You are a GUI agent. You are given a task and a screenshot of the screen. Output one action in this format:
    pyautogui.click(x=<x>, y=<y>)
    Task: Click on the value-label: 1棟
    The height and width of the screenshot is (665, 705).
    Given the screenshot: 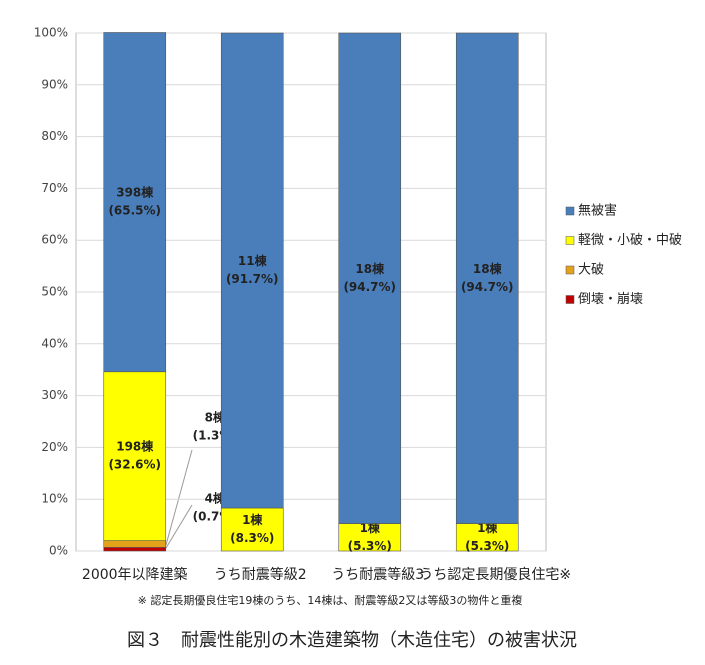 What is the action you would take?
    pyautogui.click(x=252, y=519)
    